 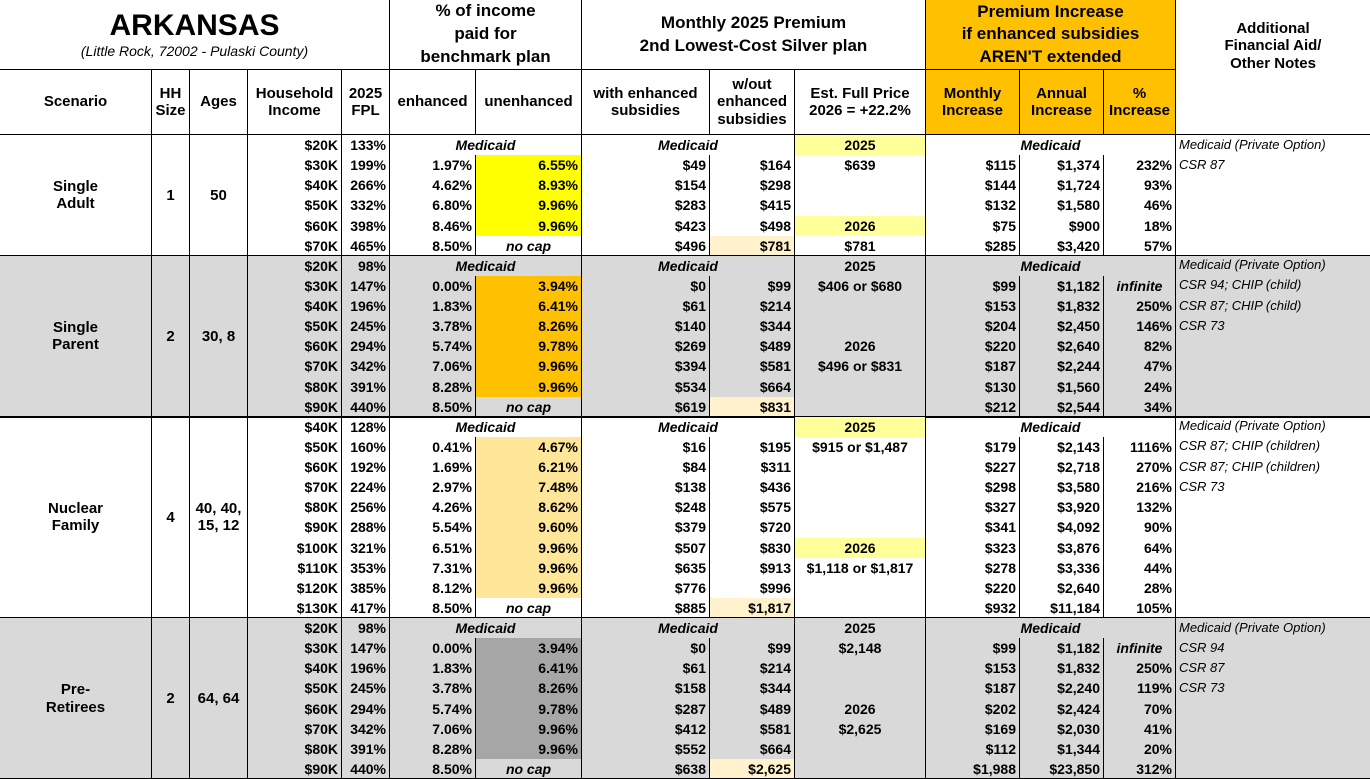 What do you see at coordinates (752, 748) in the screenshot?
I see `without-cell: $664` at bounding box center [752, 748].